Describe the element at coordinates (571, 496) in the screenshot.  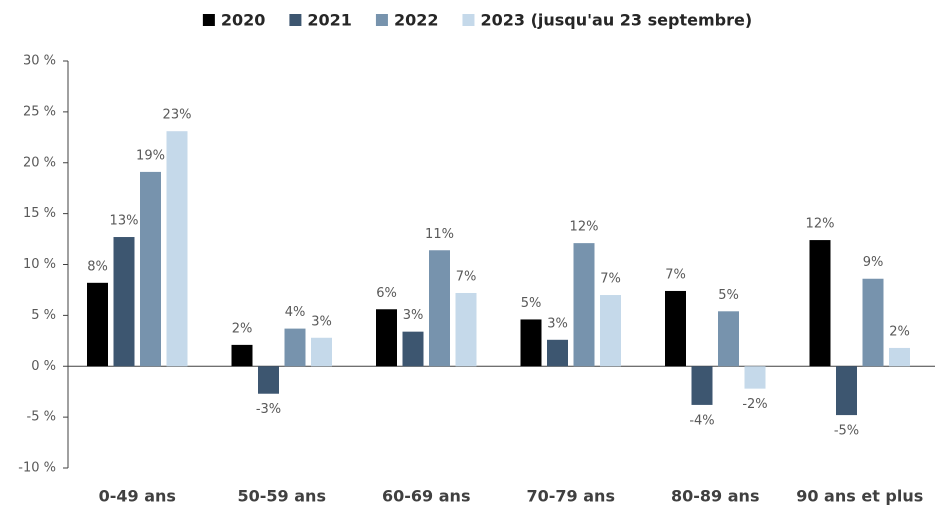
I see `x-tick-label: 70-79 ans` at that location.